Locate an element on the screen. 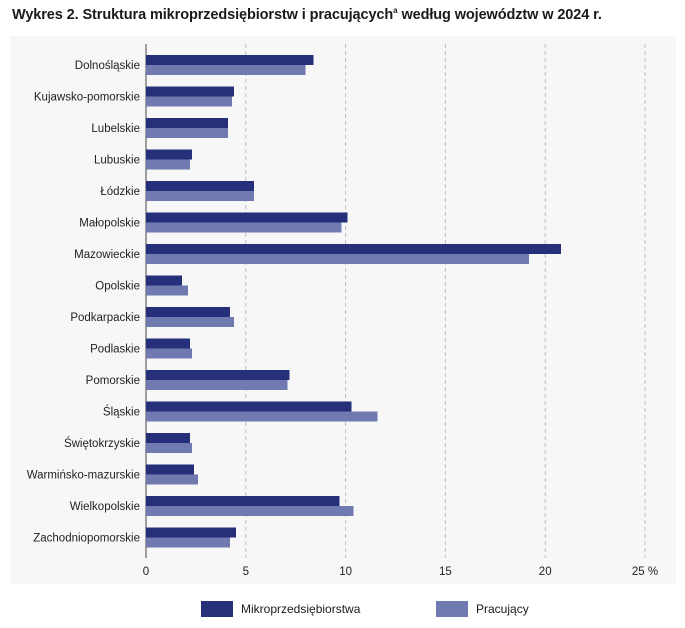 This screenshot has width=685, height=628. bar-pracujacy-malopolskie is located at coordinates (244, 227).